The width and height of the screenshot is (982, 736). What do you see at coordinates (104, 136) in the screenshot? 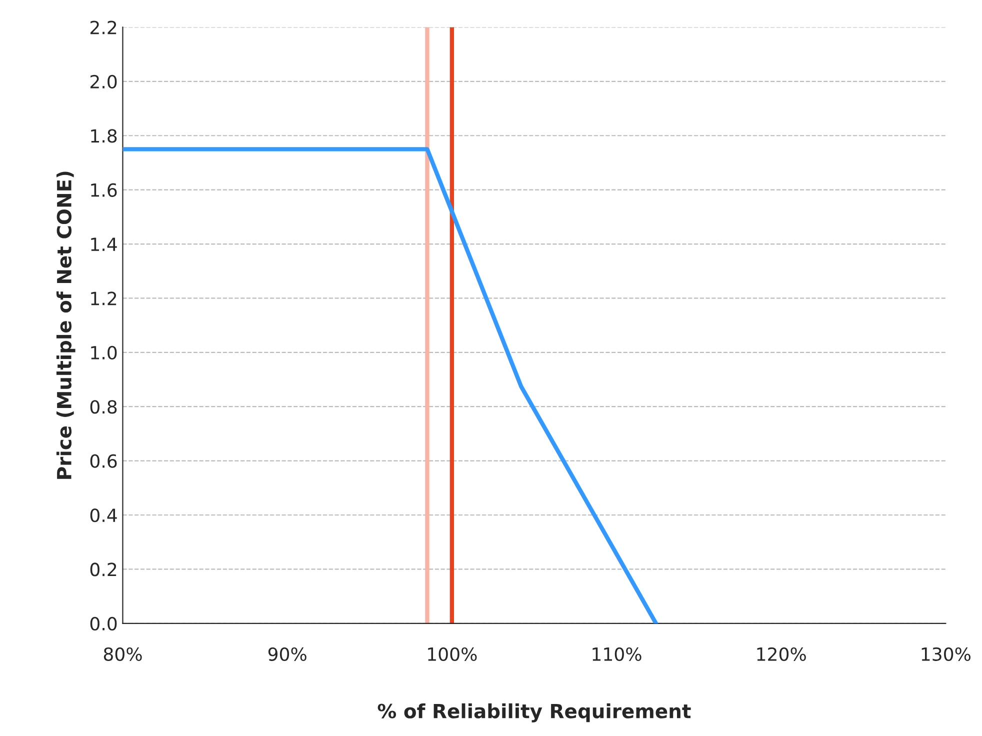
I see `y-tick-label: 1.8` at bounding box center [104, 136].